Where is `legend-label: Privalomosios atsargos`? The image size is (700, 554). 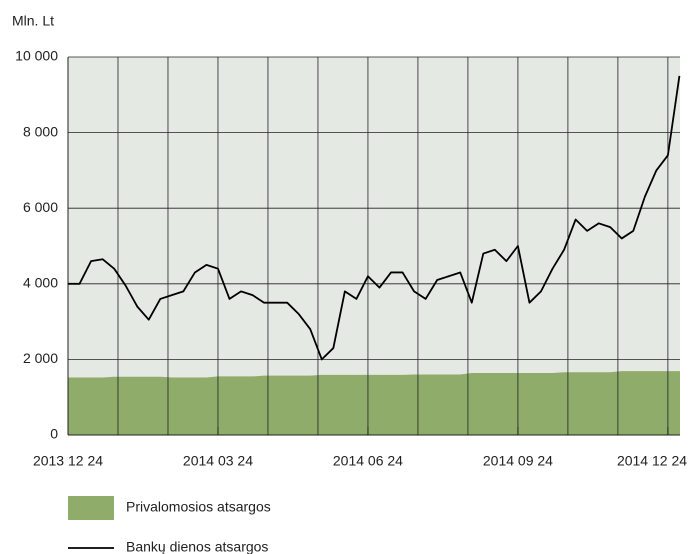 legend-label: Privalomosios atsargos is located at coordinates (198, 507).